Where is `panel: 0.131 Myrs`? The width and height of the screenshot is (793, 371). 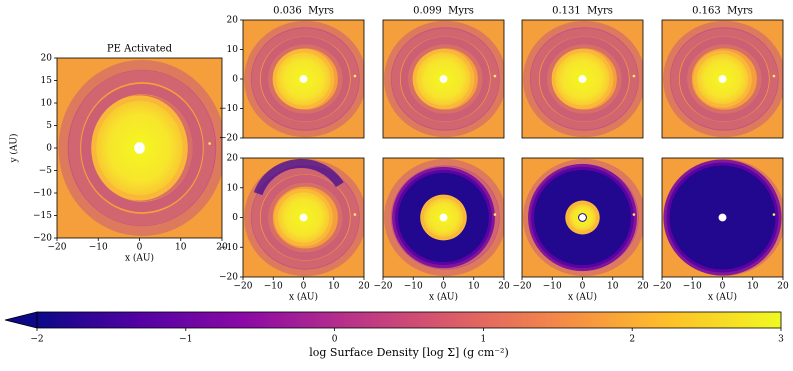
panel: 0.131 Myrs is located at coordinates (582, 72).